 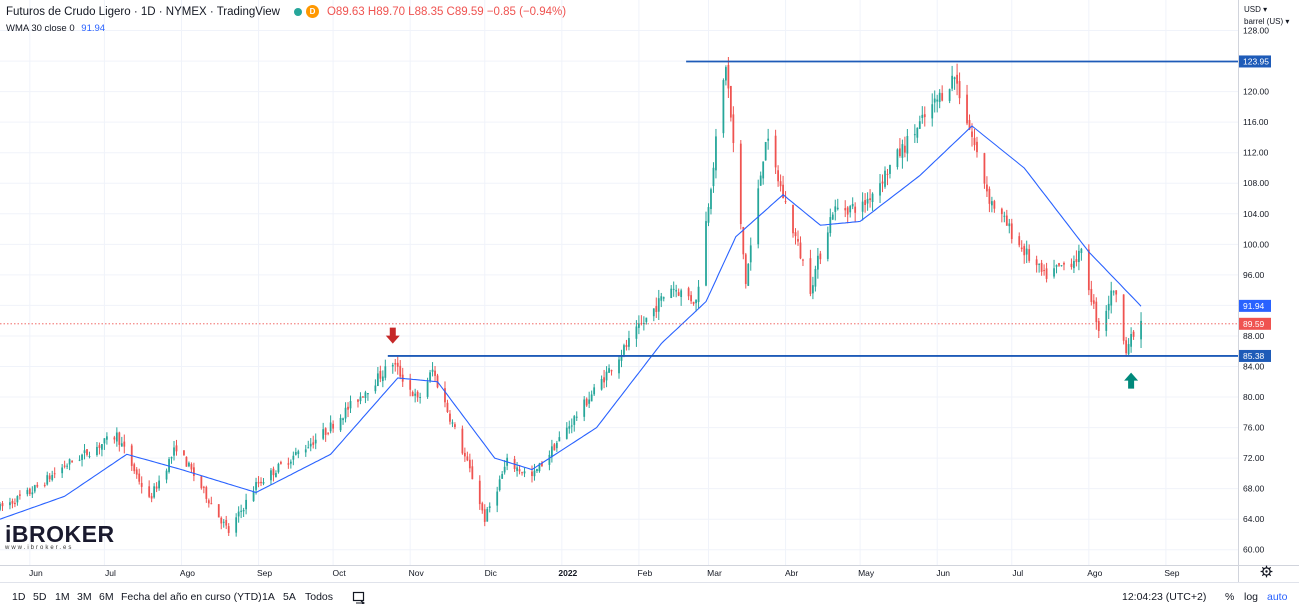 I want to click on range-all: Todos, so click(x=319, y=597).